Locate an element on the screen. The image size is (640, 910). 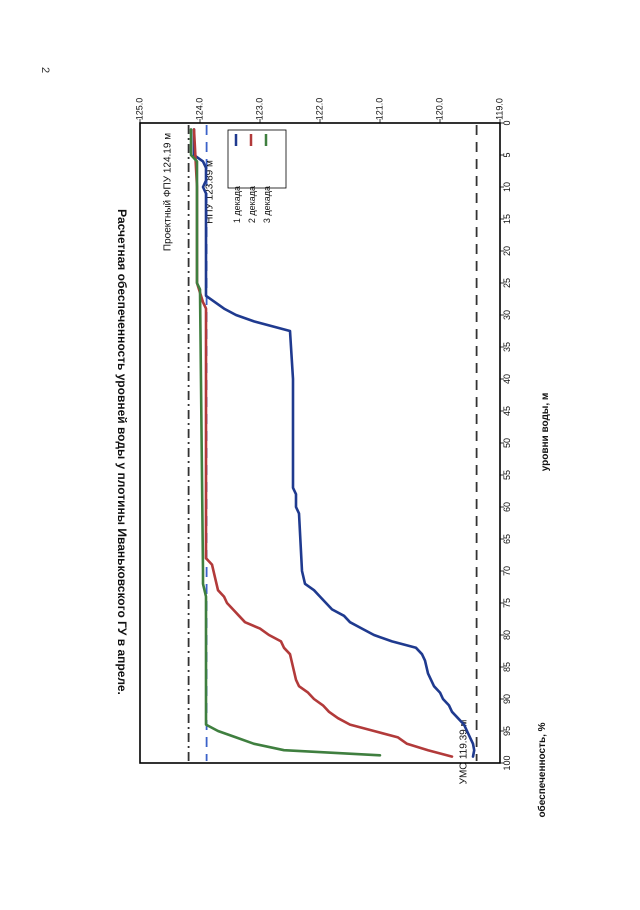
x-axis-label: обеспеченность, % is located at coordinates (542, 769).